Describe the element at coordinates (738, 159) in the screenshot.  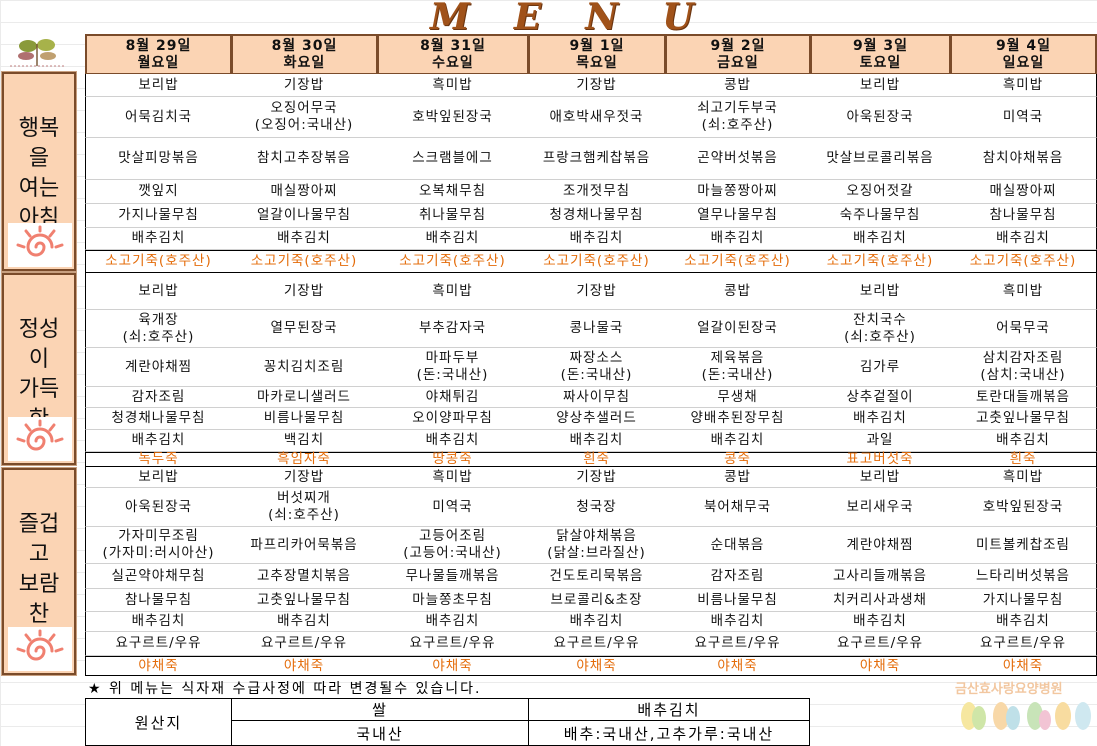
I see `menu-cell: 곤약버섯볶음` at that location.